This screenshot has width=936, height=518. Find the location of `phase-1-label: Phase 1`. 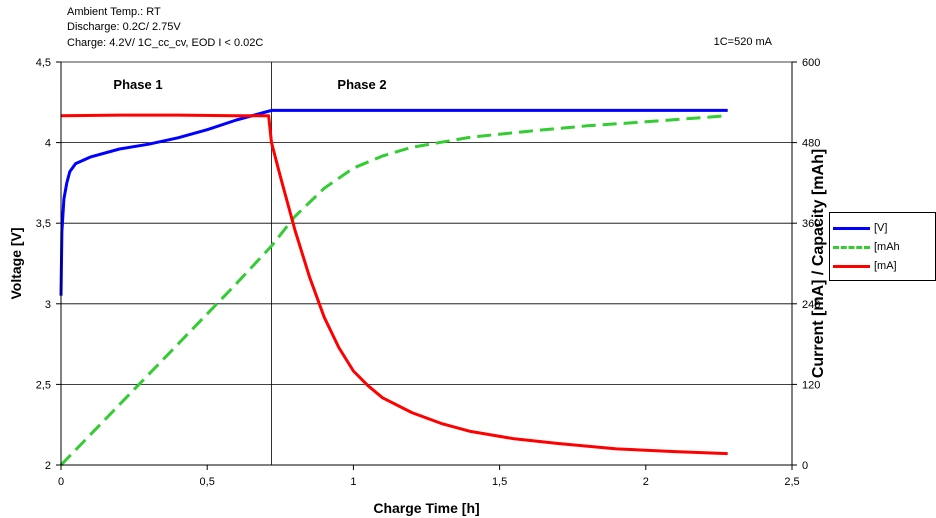

phase-1-label: Phase 1 is located at coordinates (137, 84).